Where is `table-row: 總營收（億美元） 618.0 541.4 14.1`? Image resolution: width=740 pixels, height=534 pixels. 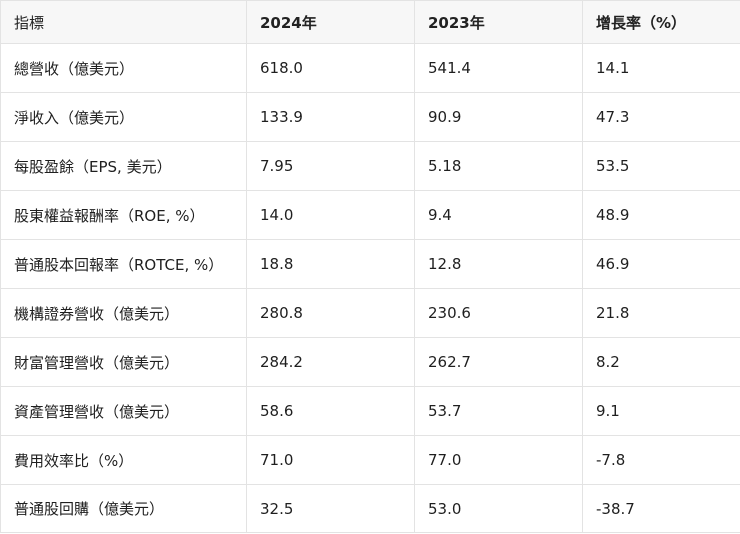 table-row: 總營收（億美元） 618.0 541.4 14.1 is located at coordinates (370, 68).